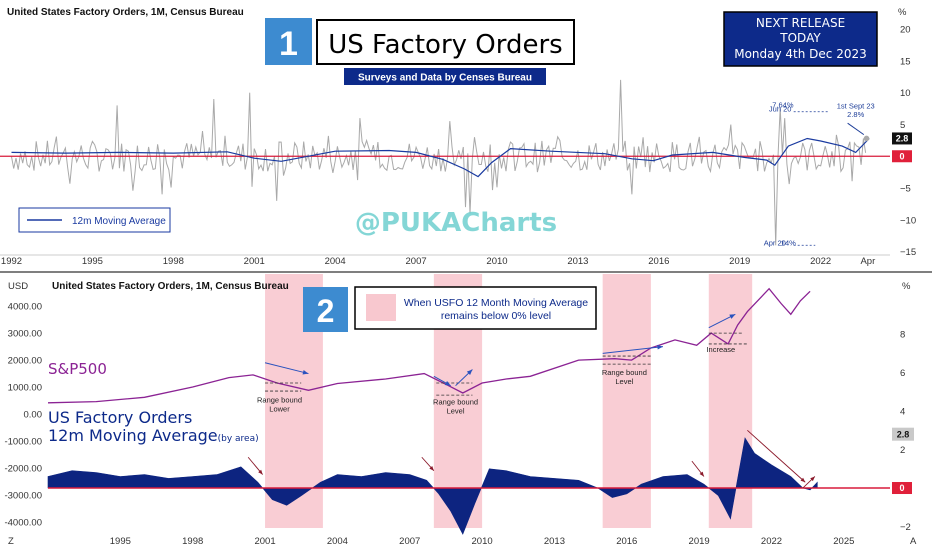 The width and height of the screenshot is (932, 550). I want to click on decline-arrow, so click(776, 456).